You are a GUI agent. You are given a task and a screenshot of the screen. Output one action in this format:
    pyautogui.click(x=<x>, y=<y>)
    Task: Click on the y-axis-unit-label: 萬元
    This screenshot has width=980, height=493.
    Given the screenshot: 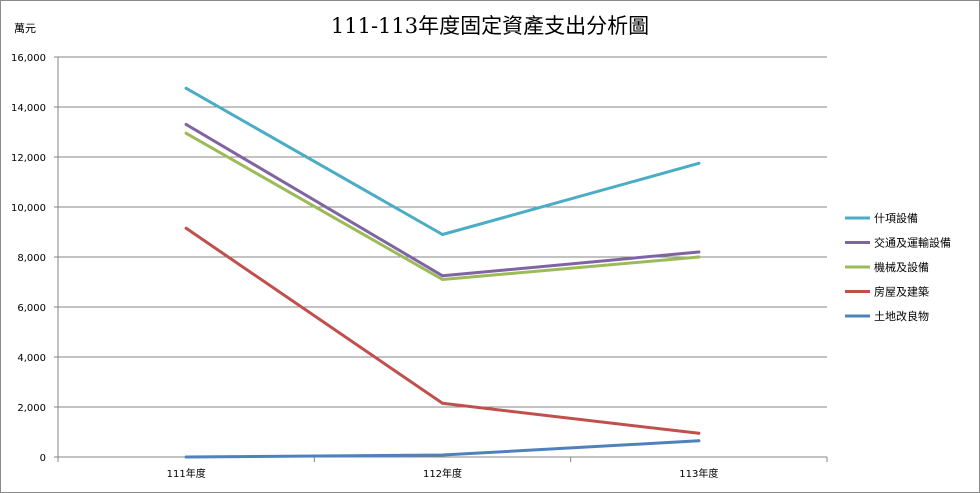 What is the action you would take?
    pyautogui.click(x=25, y=28)
    